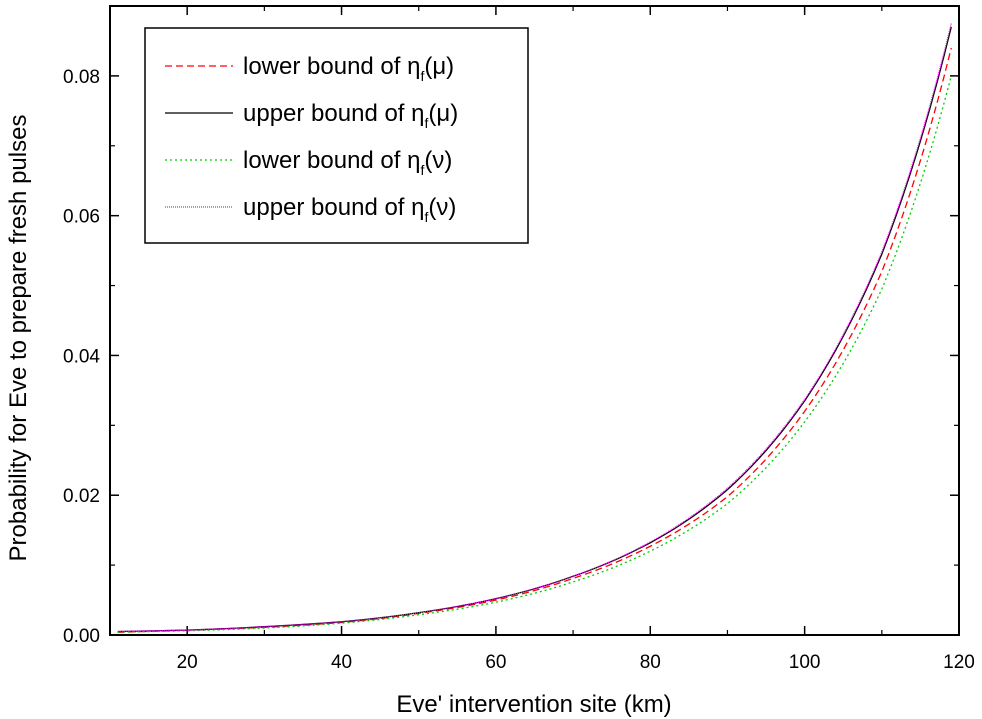  I want to click on y-tick-label: 0.02, so click(81, 496).